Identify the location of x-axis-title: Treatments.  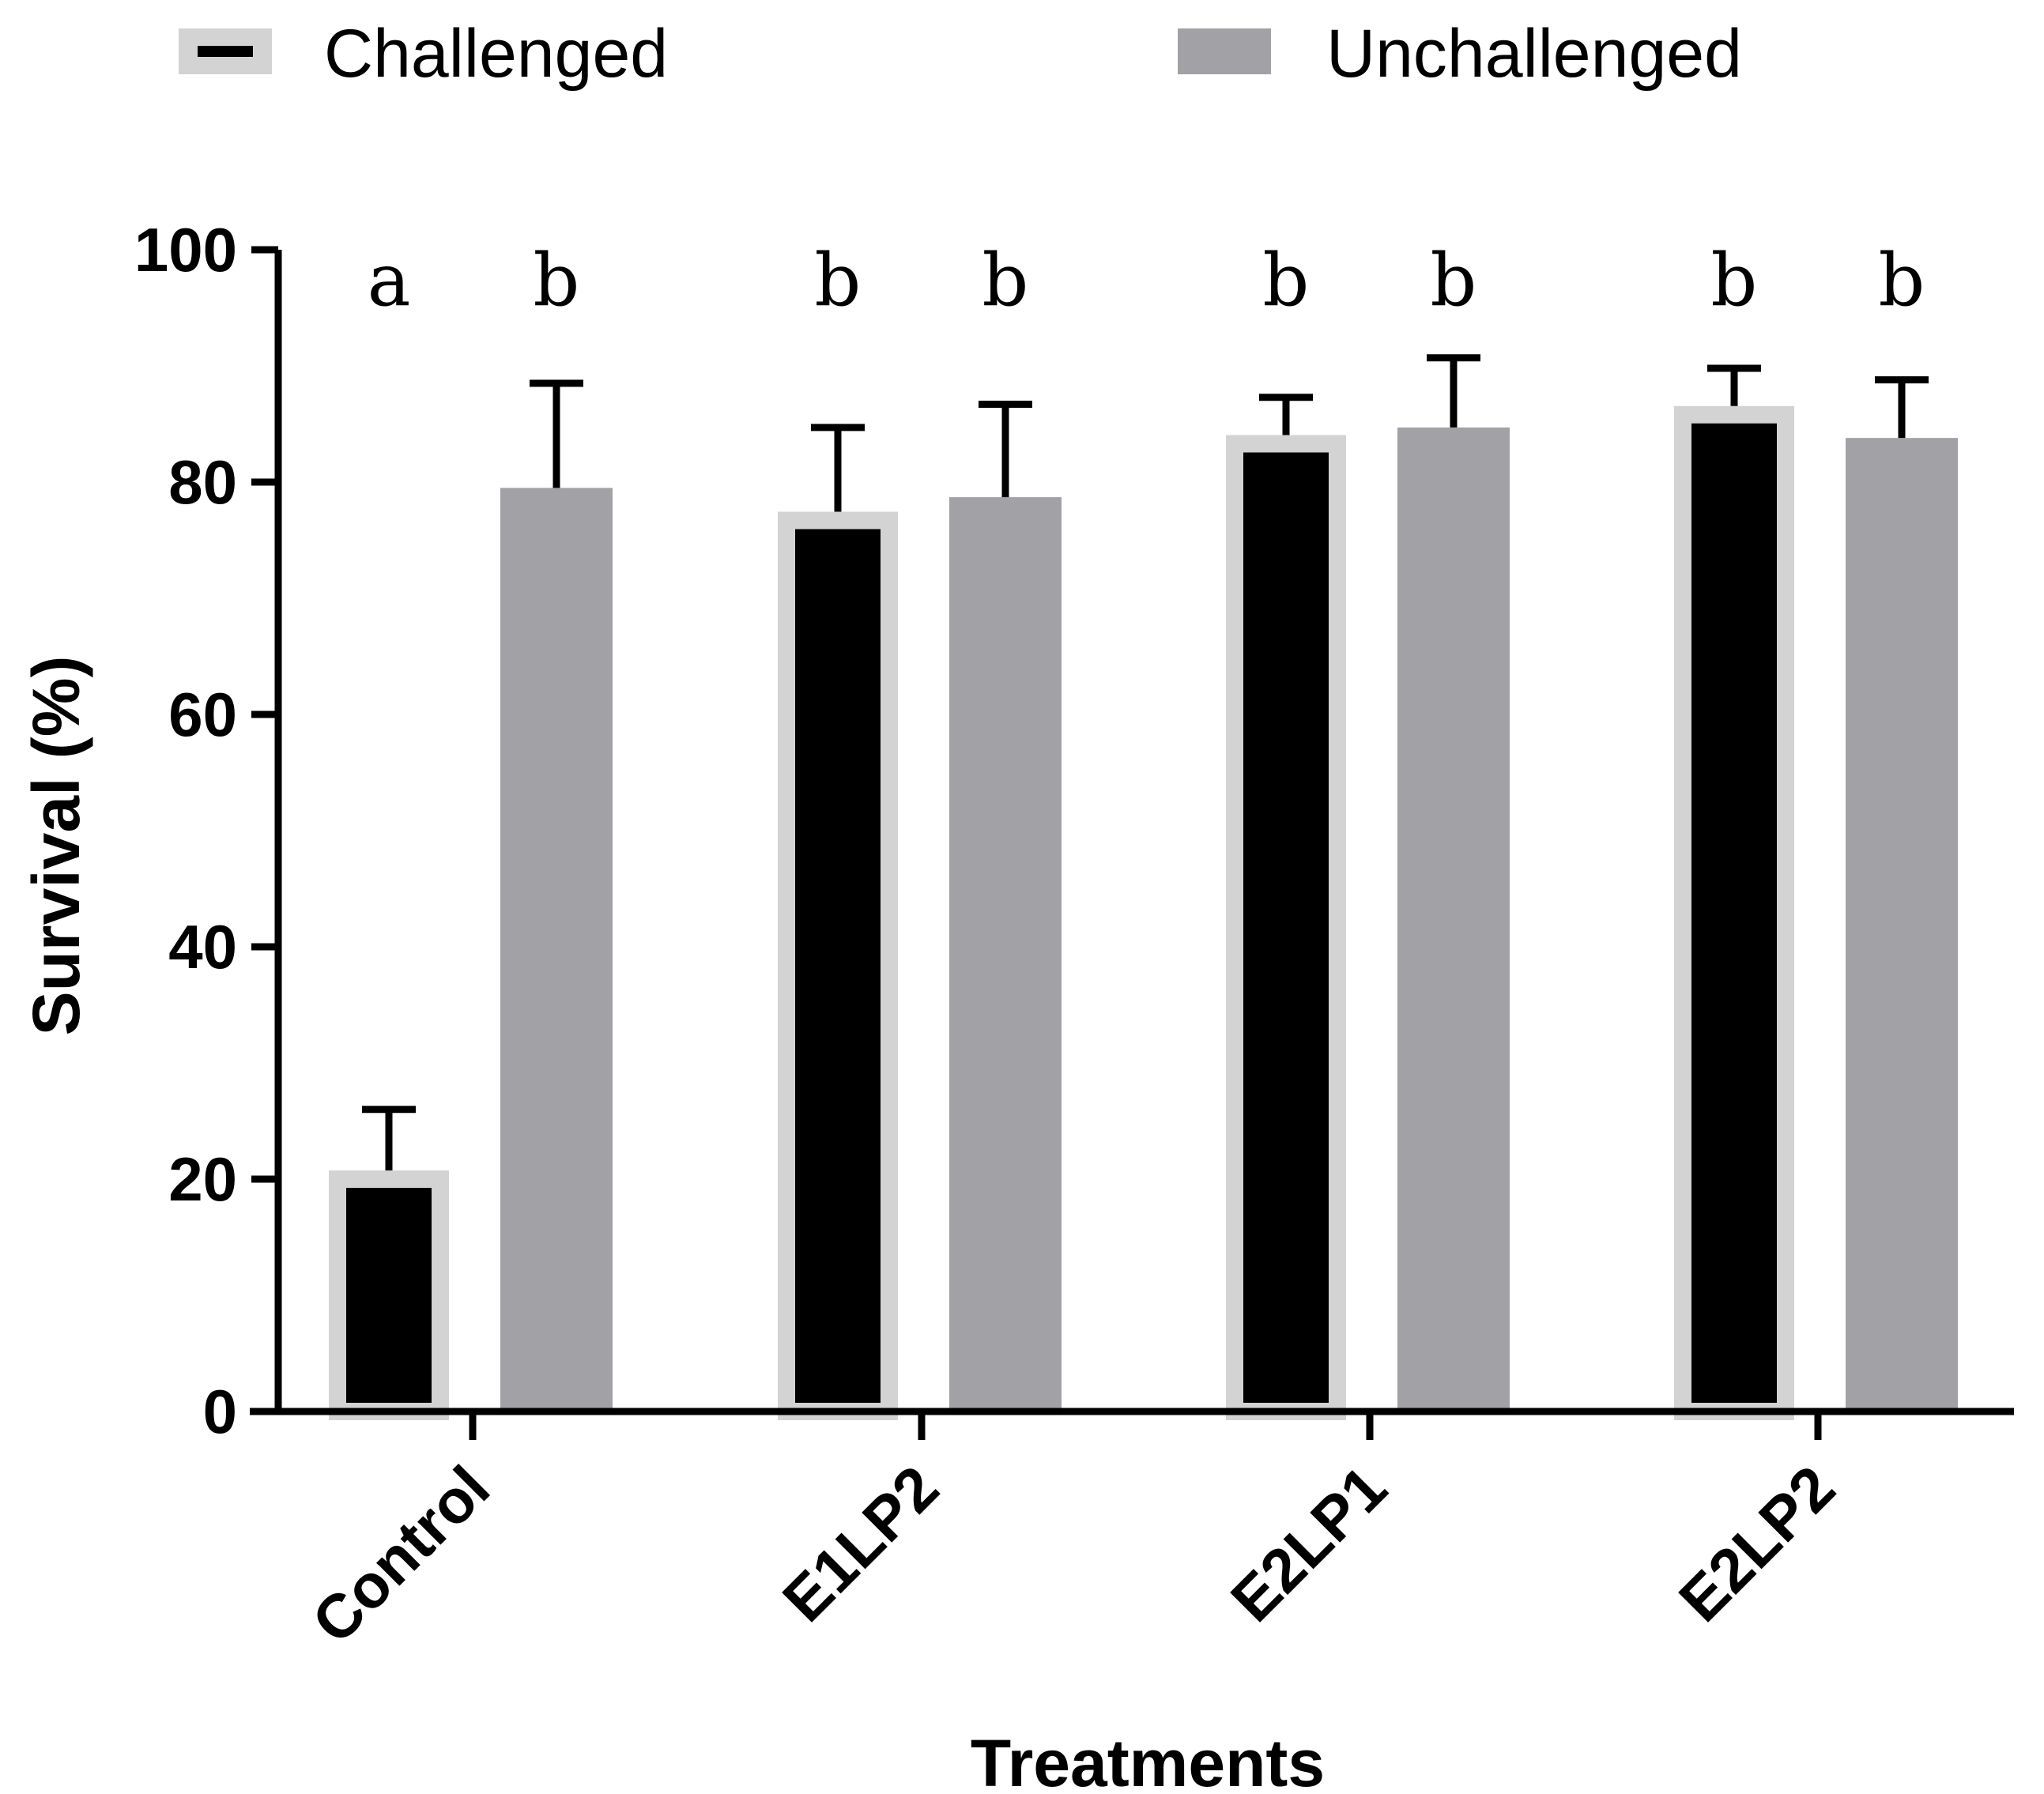
(1148, 1760).